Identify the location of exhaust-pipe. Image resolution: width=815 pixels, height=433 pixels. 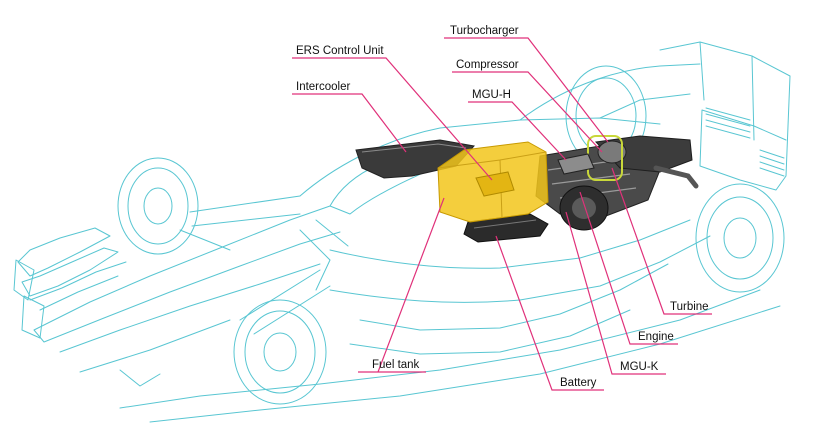
(676, 177).